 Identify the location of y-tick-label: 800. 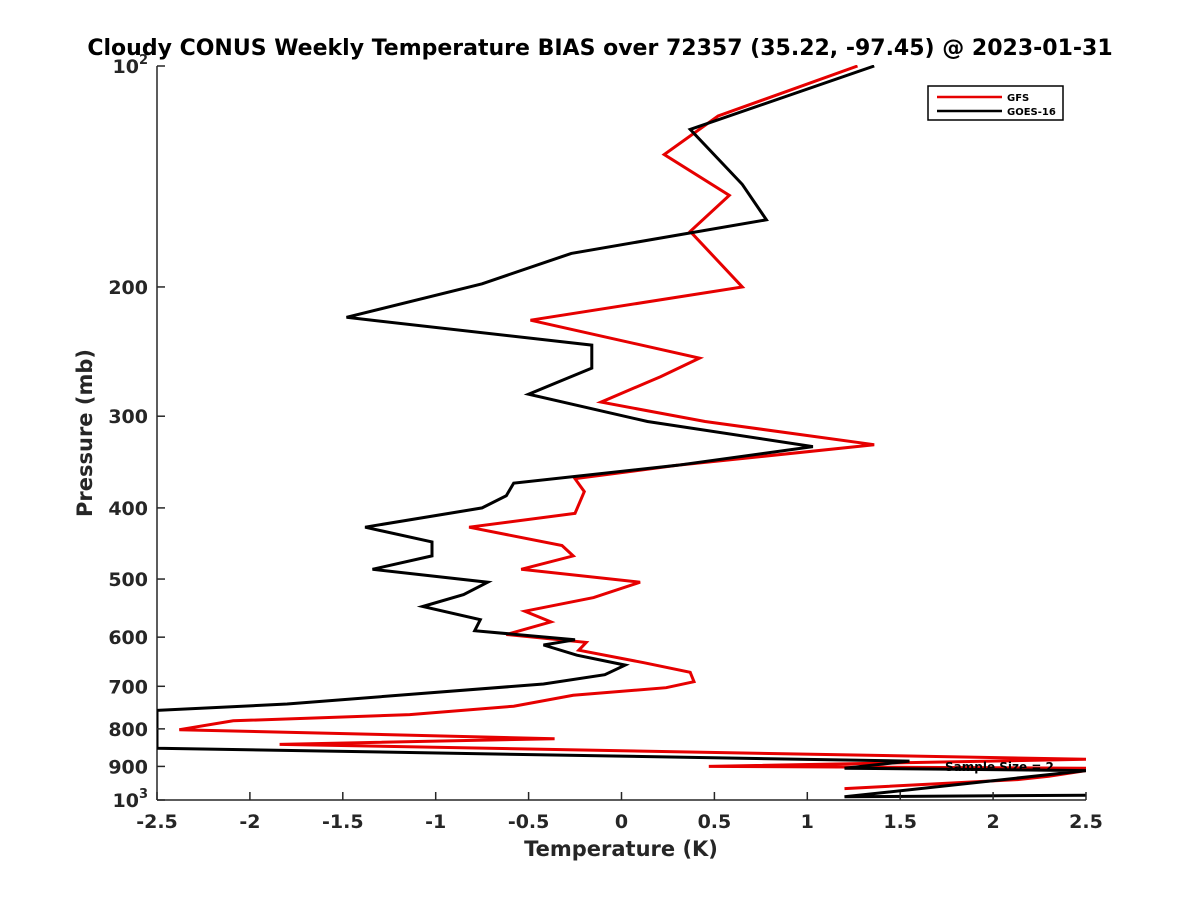
(128, 730).